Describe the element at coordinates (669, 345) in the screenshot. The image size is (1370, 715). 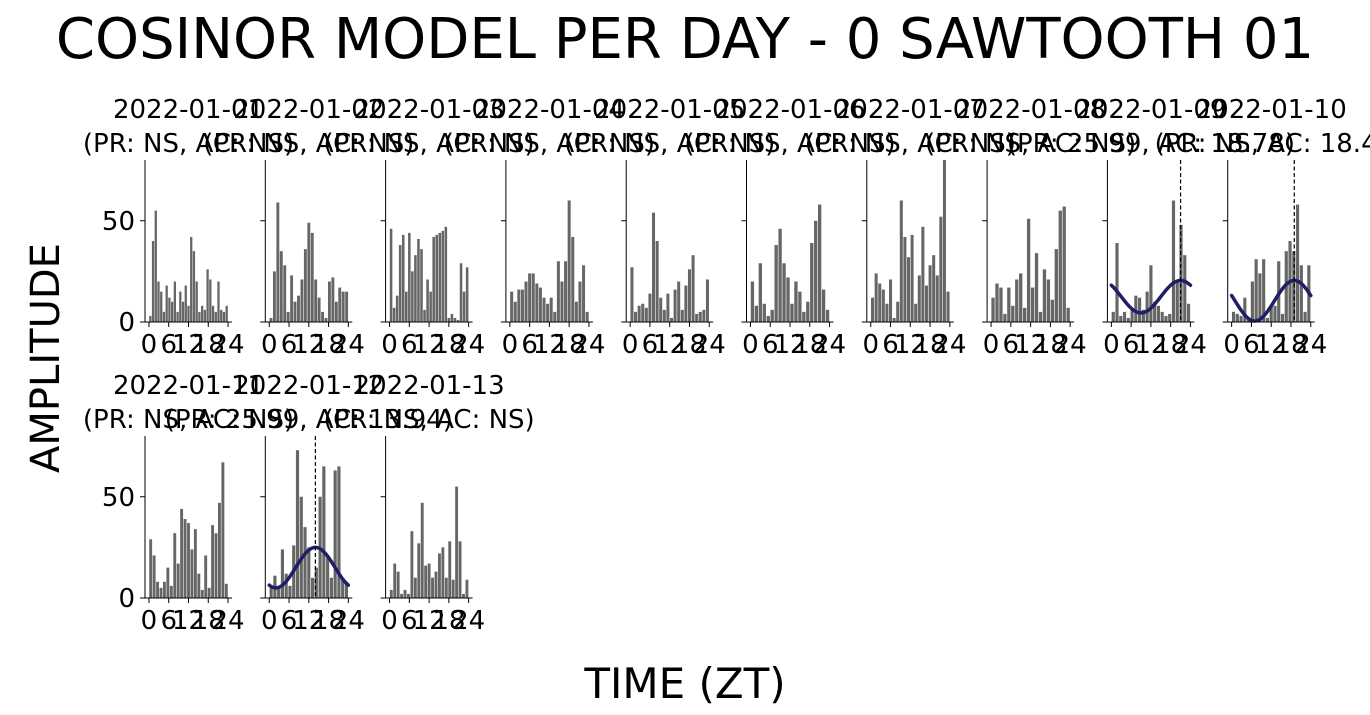
I see `x-tick-label: 12` at that location.